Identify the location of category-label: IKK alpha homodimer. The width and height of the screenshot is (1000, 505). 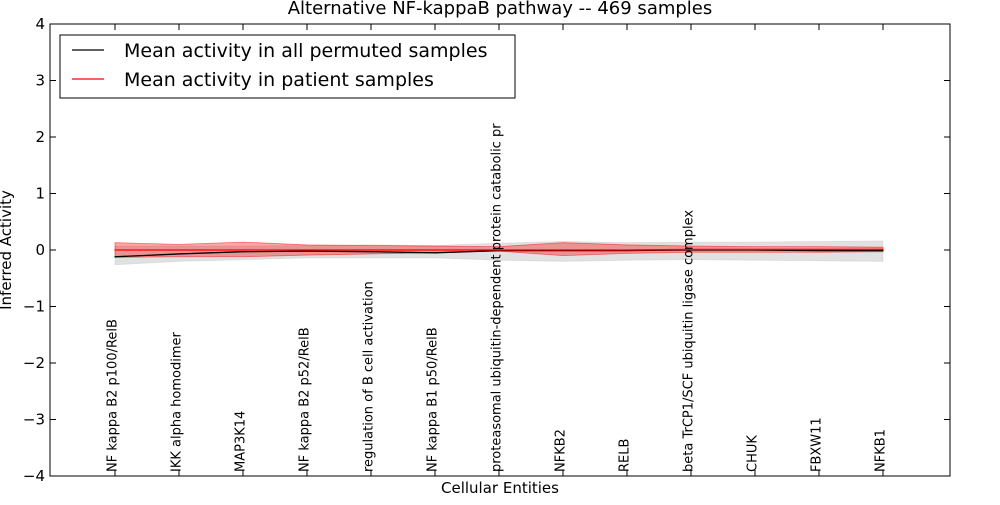
(177, 401).